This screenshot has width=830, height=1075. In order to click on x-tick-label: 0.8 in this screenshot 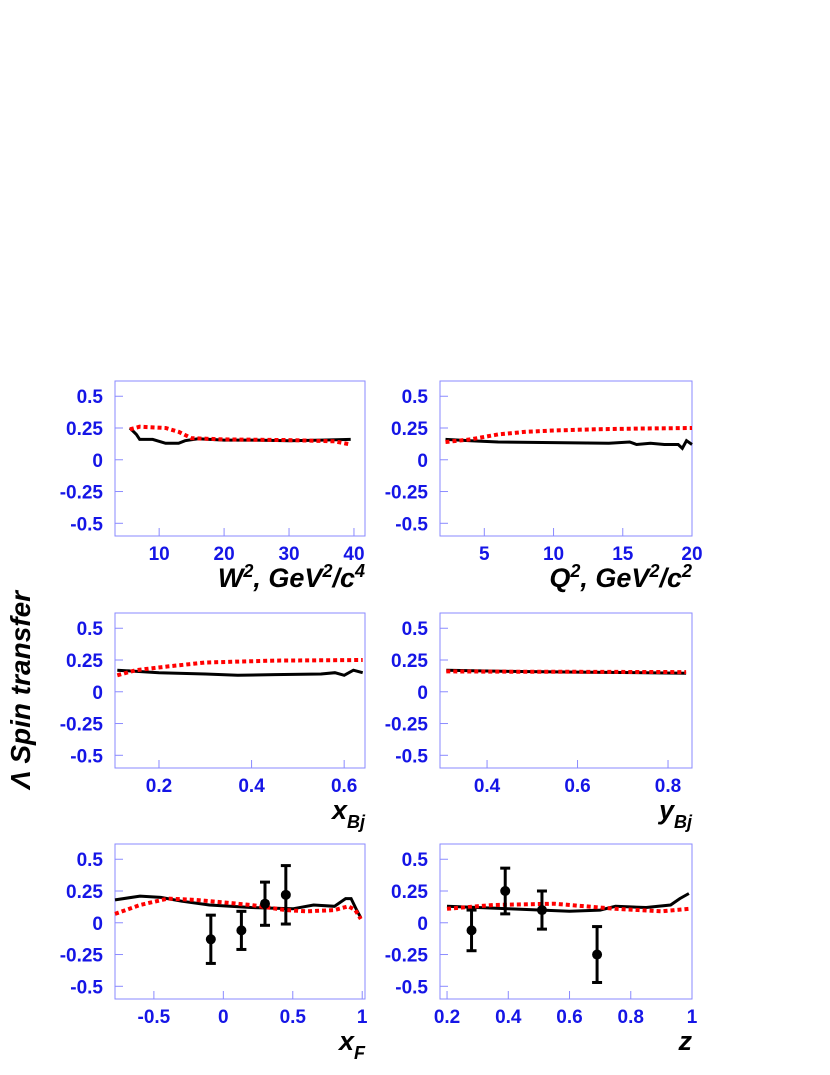, I will do `click(631, 1017)`.